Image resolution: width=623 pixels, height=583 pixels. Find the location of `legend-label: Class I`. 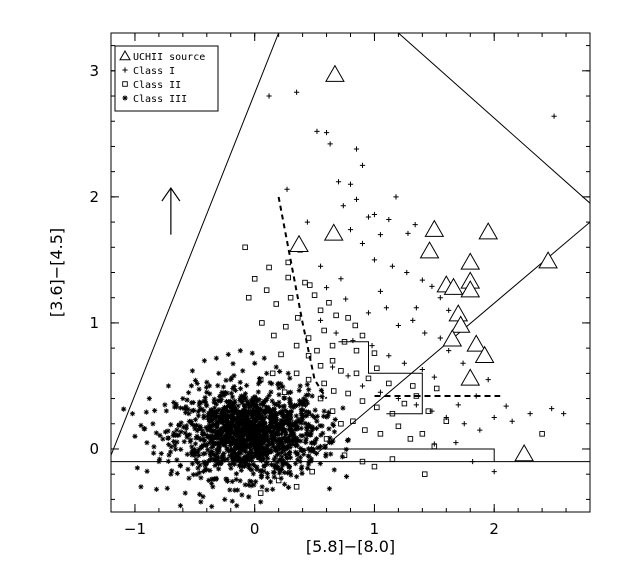

legend-label: Class I is located at coordinates (154, 71).